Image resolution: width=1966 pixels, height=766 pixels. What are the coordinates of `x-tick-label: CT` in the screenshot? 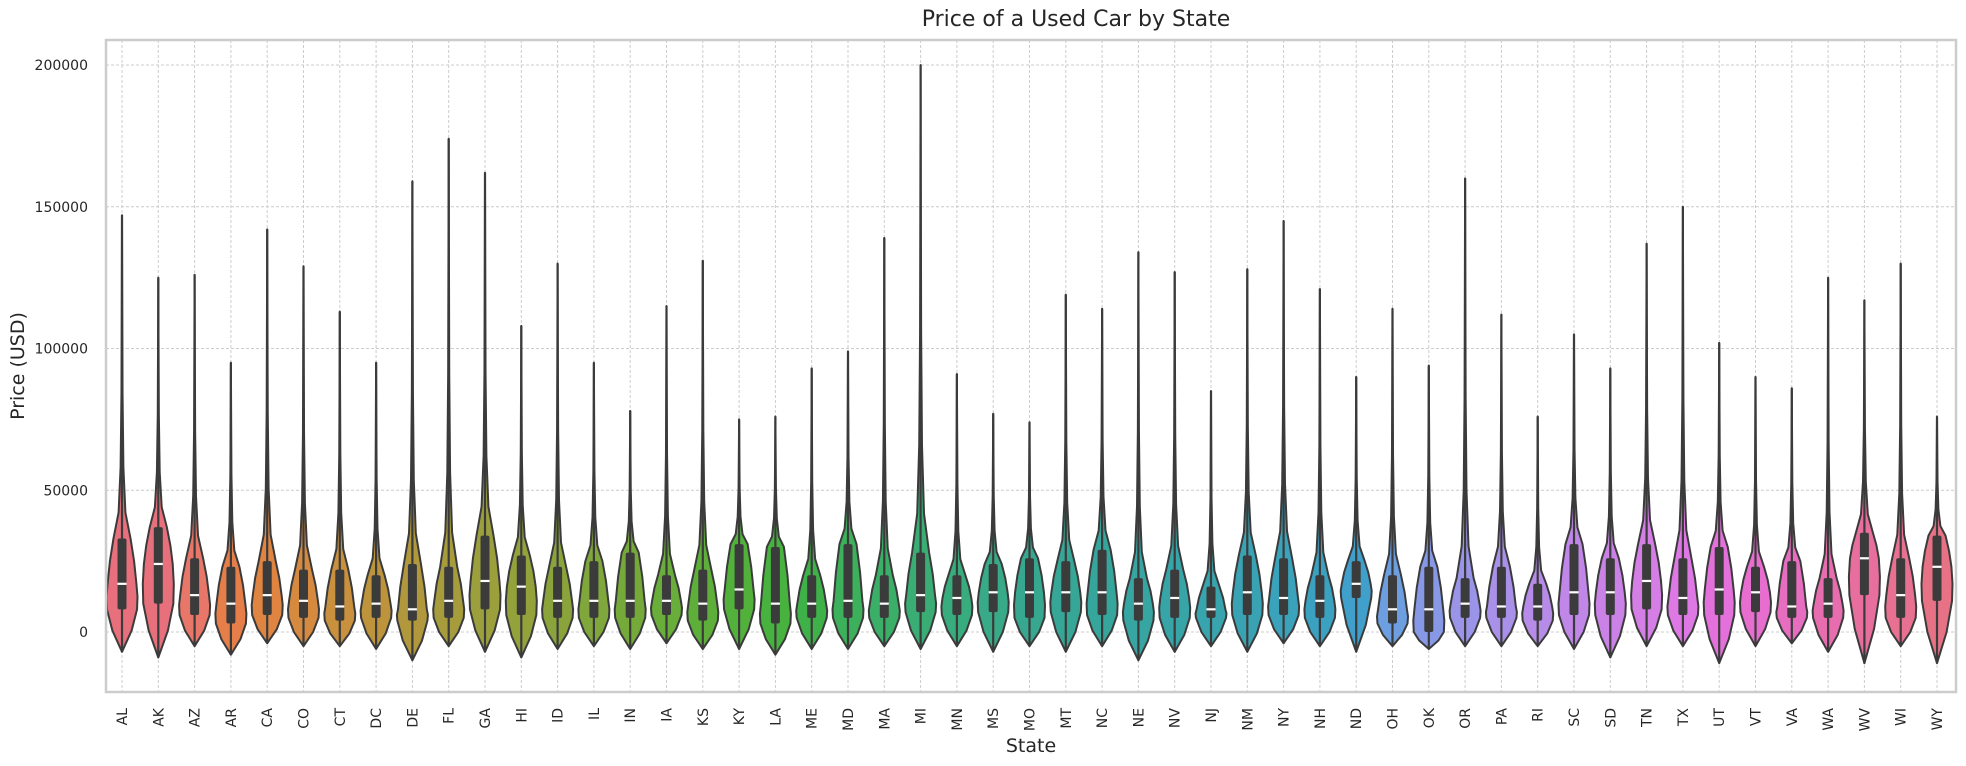 It's located at (341, 717).